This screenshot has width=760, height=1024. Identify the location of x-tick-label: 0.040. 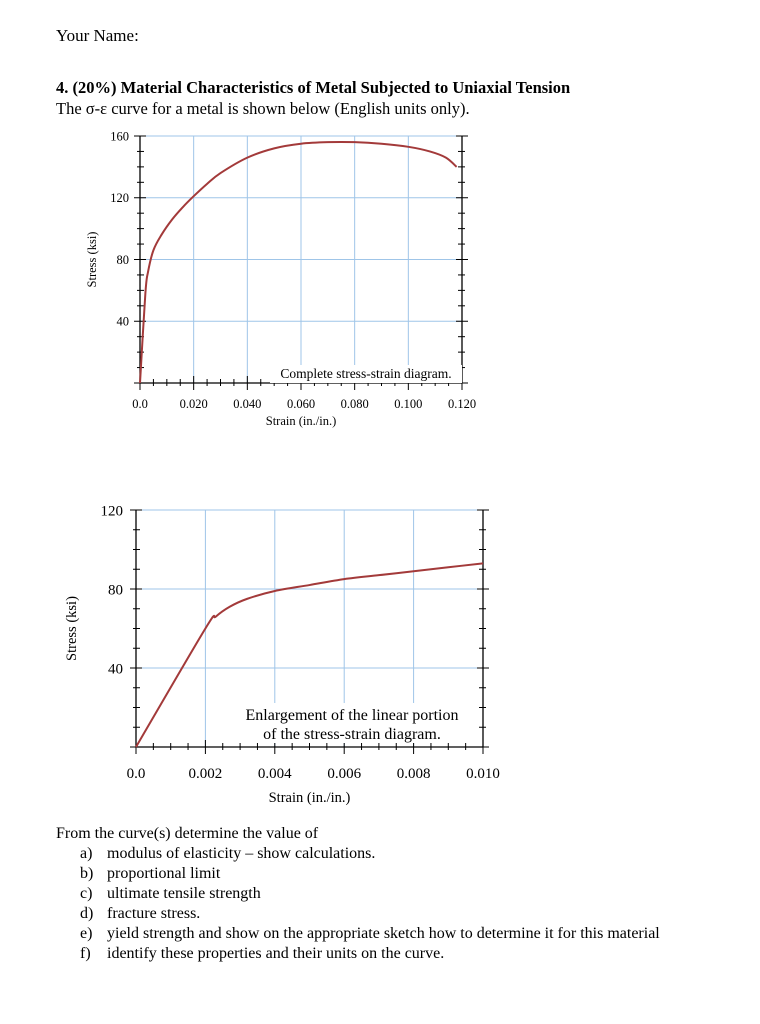
(247, 404).